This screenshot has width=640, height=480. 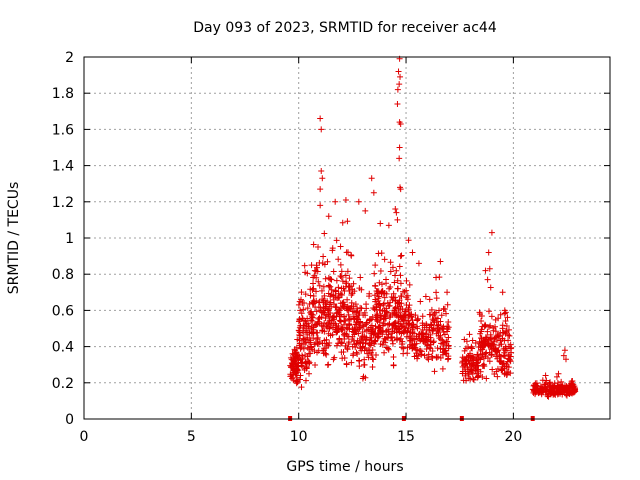 What do you see at coordinates (63, 275) in the screenshot?
I see `y-tick-label: 0.8` at bounding box center [63, 275].